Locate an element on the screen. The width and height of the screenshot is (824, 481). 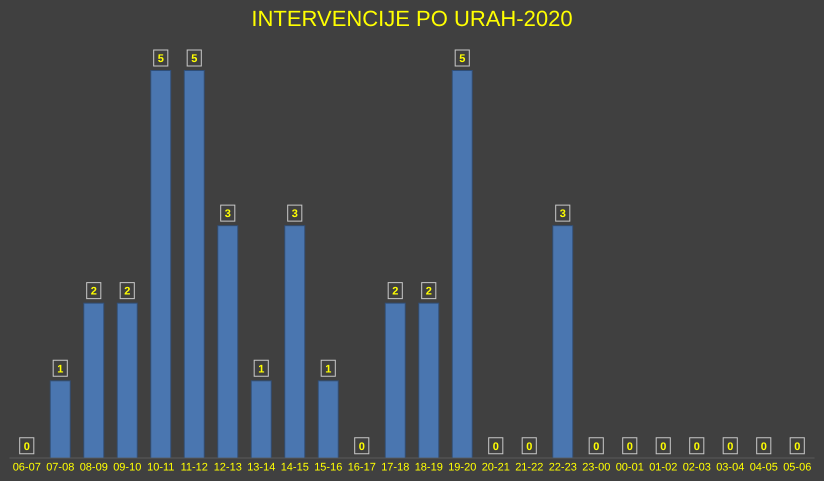
x-tick-label: 06-07 is located at coordinates (26, 467).